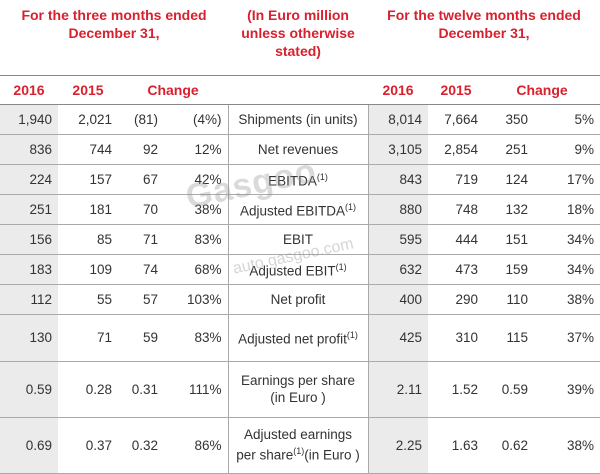 The height and width of the screenshot is (474, 600). What do you see at coordinates (456, 209) in the screenshot?
I see `cell-2015-y: 748` at bounding box center [456, 209].